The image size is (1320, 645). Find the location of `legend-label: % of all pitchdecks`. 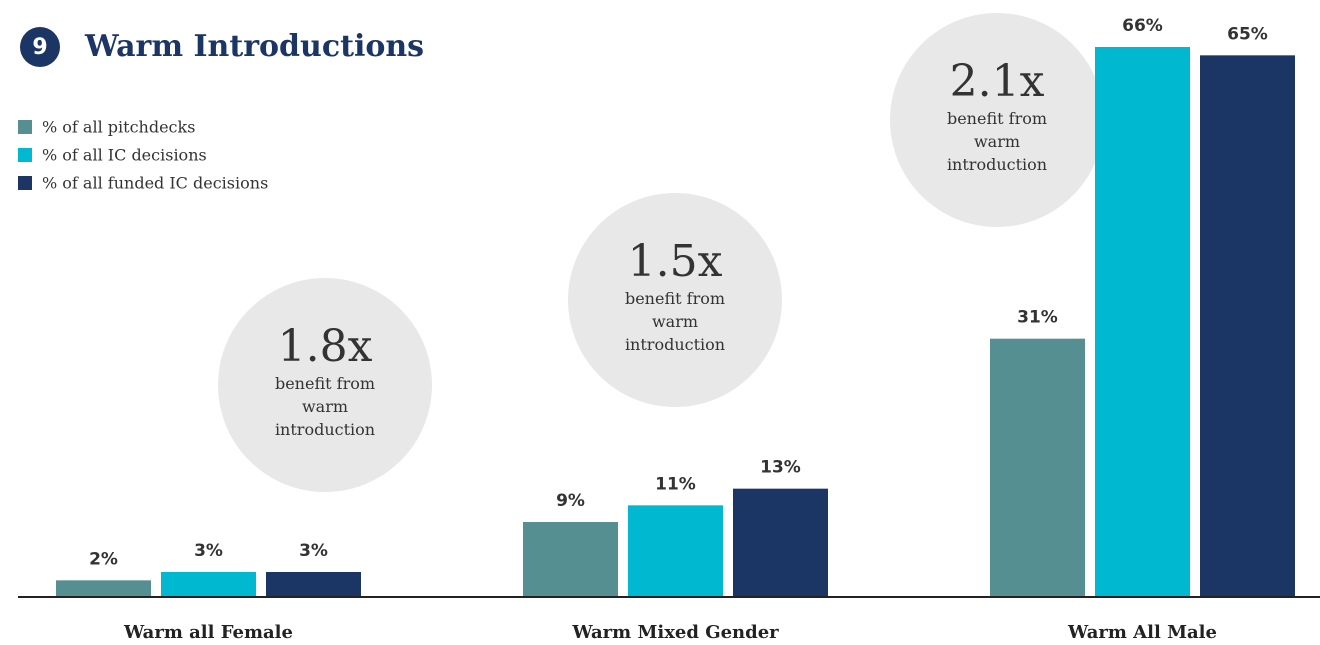

legend-label: % of all pitchdecks is located at coordinates (118, 127).